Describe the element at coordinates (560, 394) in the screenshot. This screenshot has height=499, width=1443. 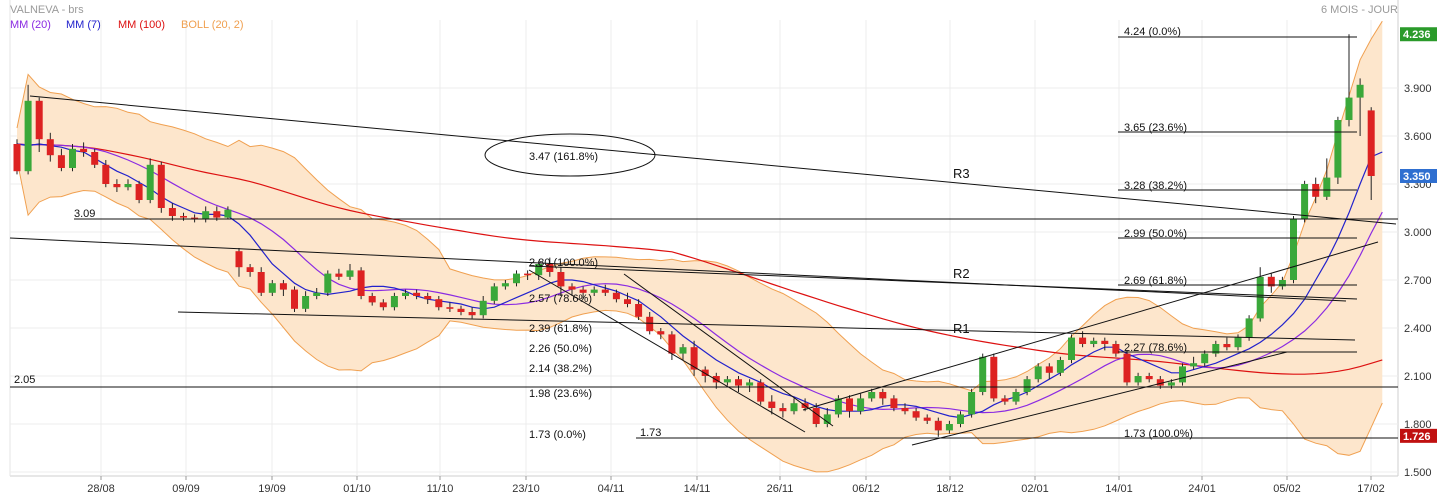
I see `fib-mid-236: 1.98 (23.6%)` at that location.